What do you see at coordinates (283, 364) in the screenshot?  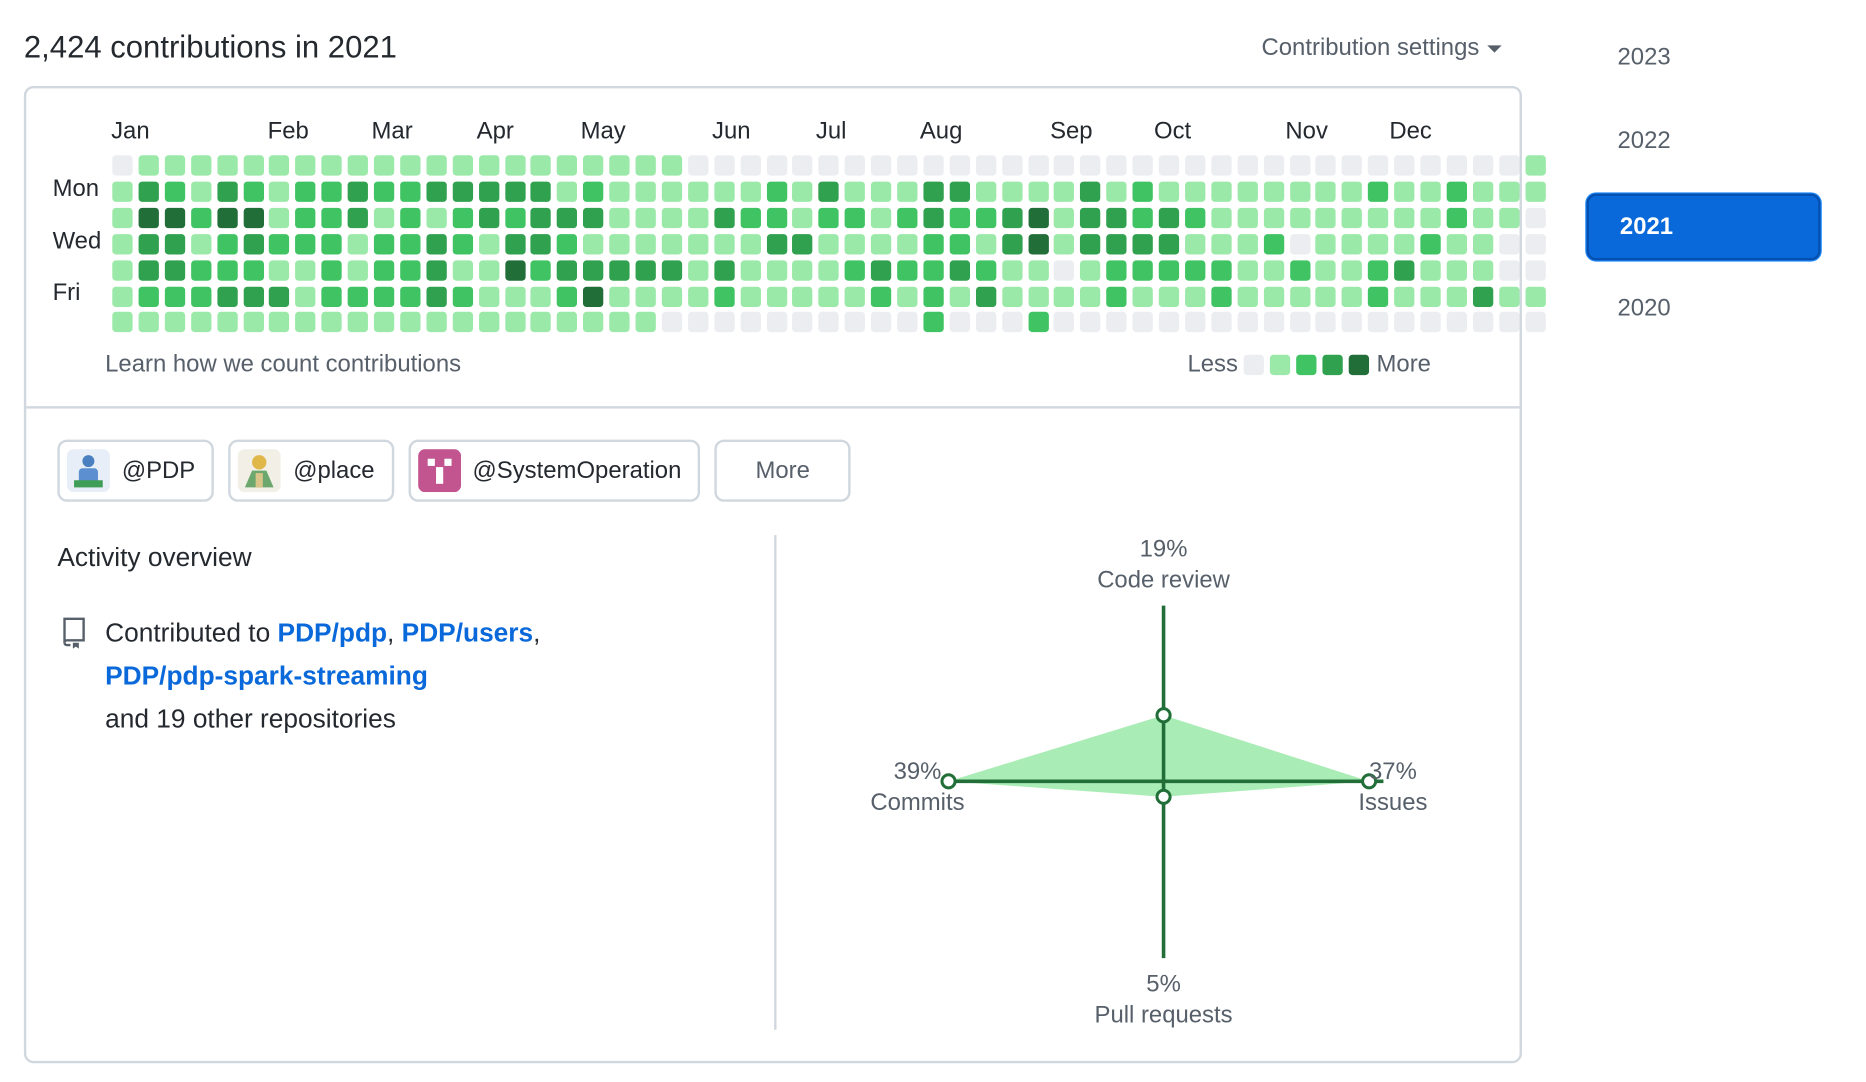 I see `learn-contributions-link: Learn how we count contributions` at bounding box center [283, 364].